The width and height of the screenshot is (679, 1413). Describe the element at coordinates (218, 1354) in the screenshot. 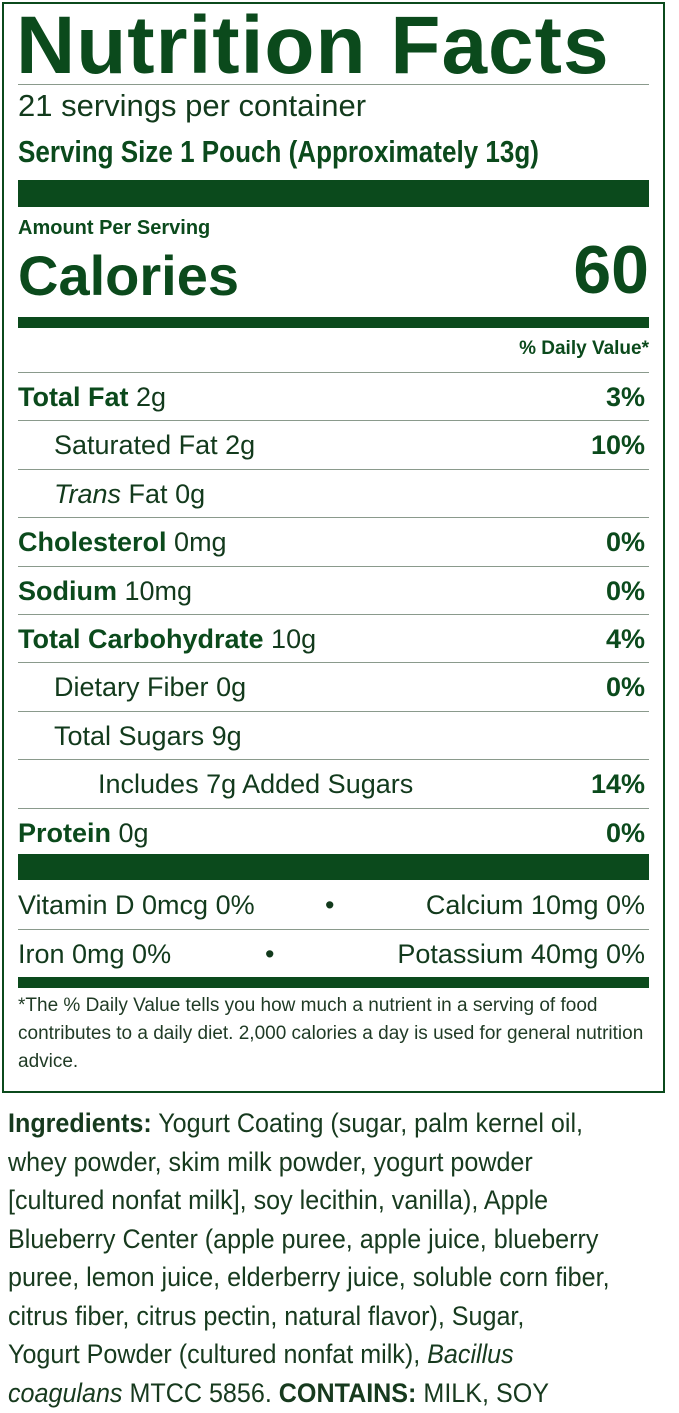

I see `ingredients-text: Yogurt Powder (cultured nonfat milk),` at that location.